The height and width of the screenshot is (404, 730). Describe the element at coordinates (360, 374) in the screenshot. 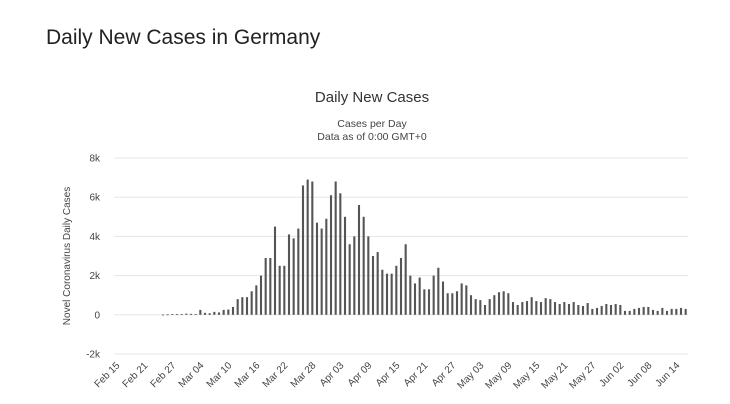

I see `x-tick-label: Apr 09` at that location.